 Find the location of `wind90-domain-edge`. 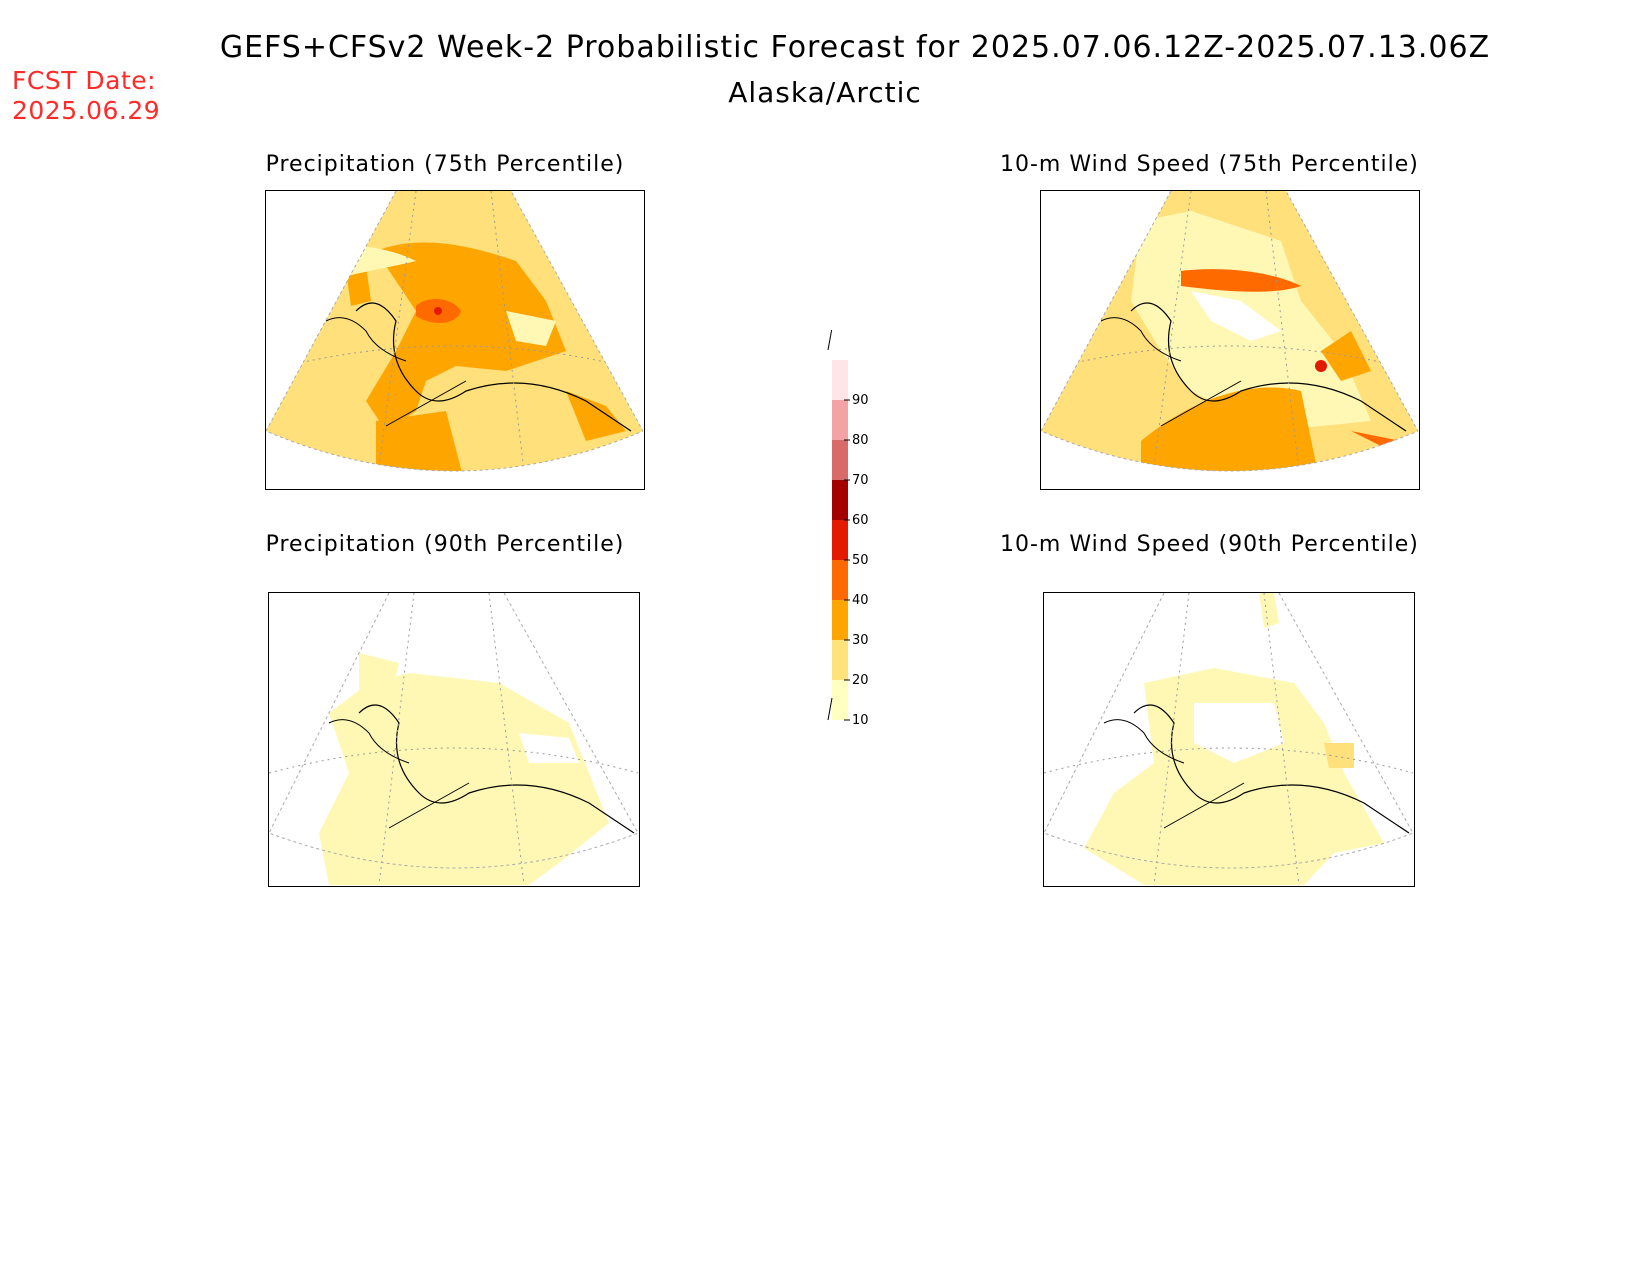

wind90-domain-edge is located at coordinates (1228, 731).